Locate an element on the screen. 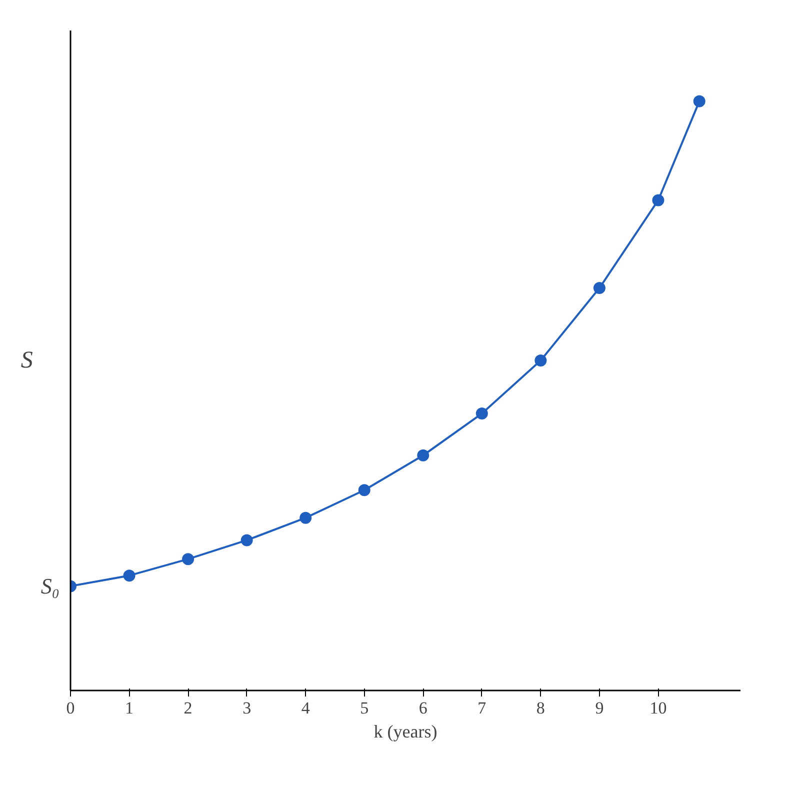  x-tick-label: 3 is located at coordinates (247, 708).